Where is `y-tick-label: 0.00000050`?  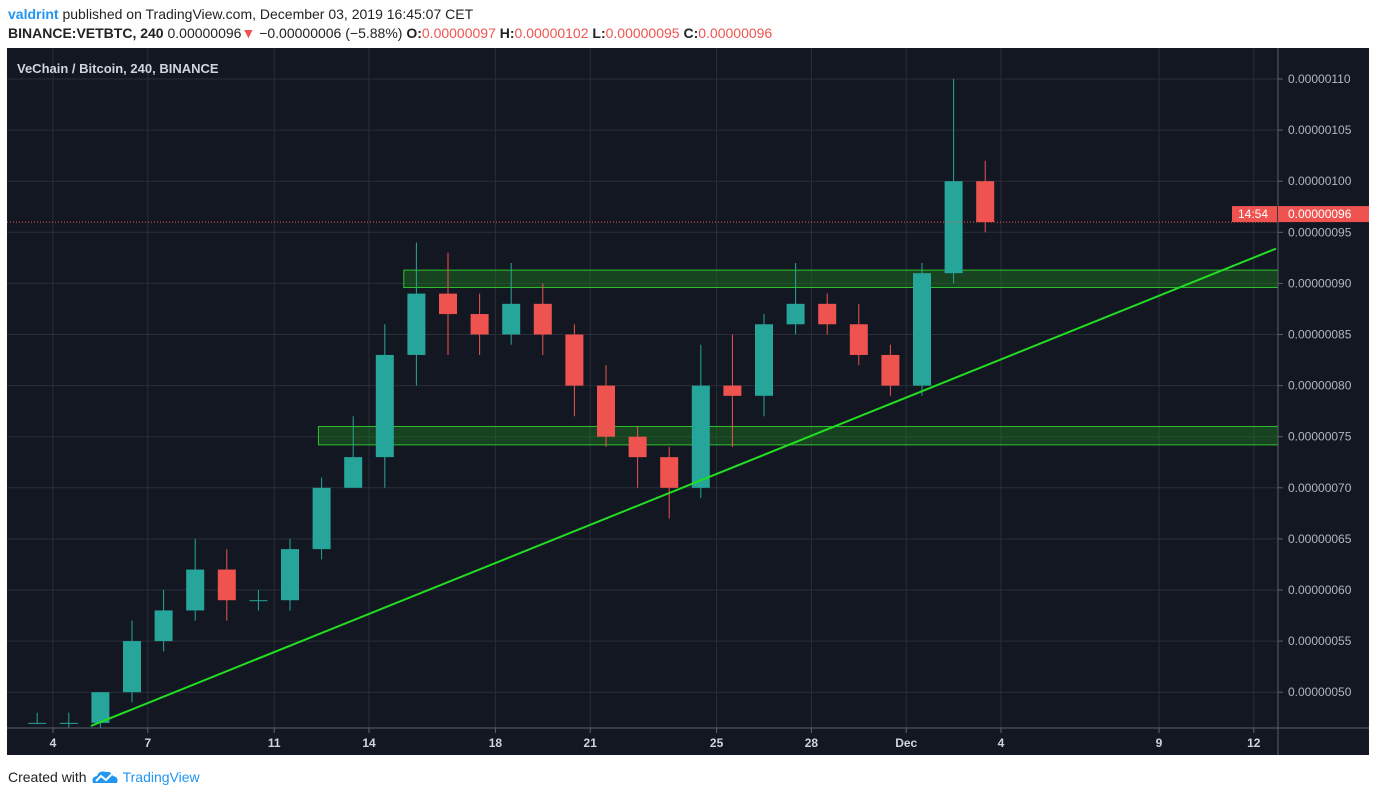 y-tick-label: 0.00000050 is located at coordinates (1320, 692).